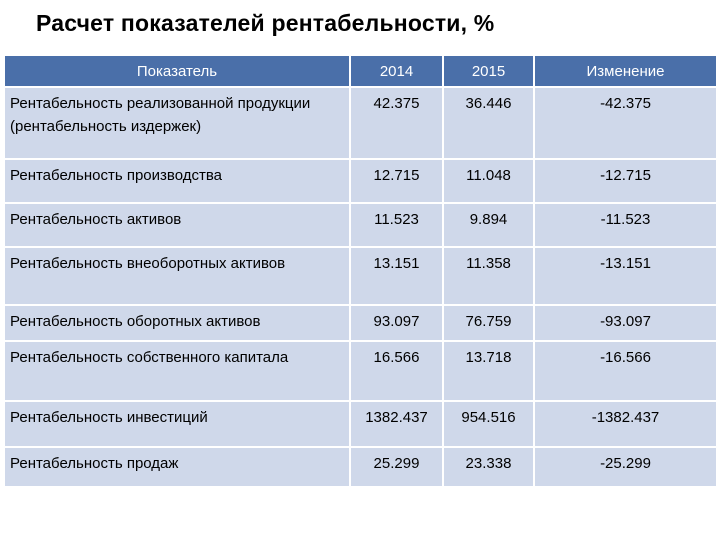 Image resolution: width=720 pixels, height=540 pixels. Describe the element at coordinates (488, 276) in the screenshot. I see `value-2015: 11.358` at that location.